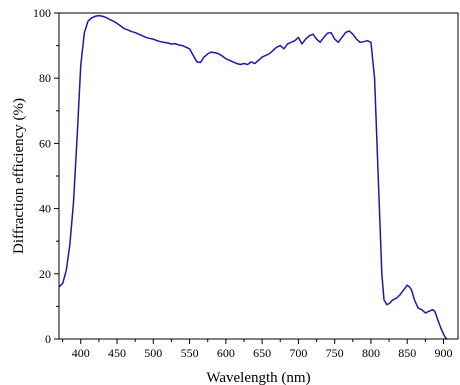  I want to click on x-tick-label: 850, so click(407, 353).